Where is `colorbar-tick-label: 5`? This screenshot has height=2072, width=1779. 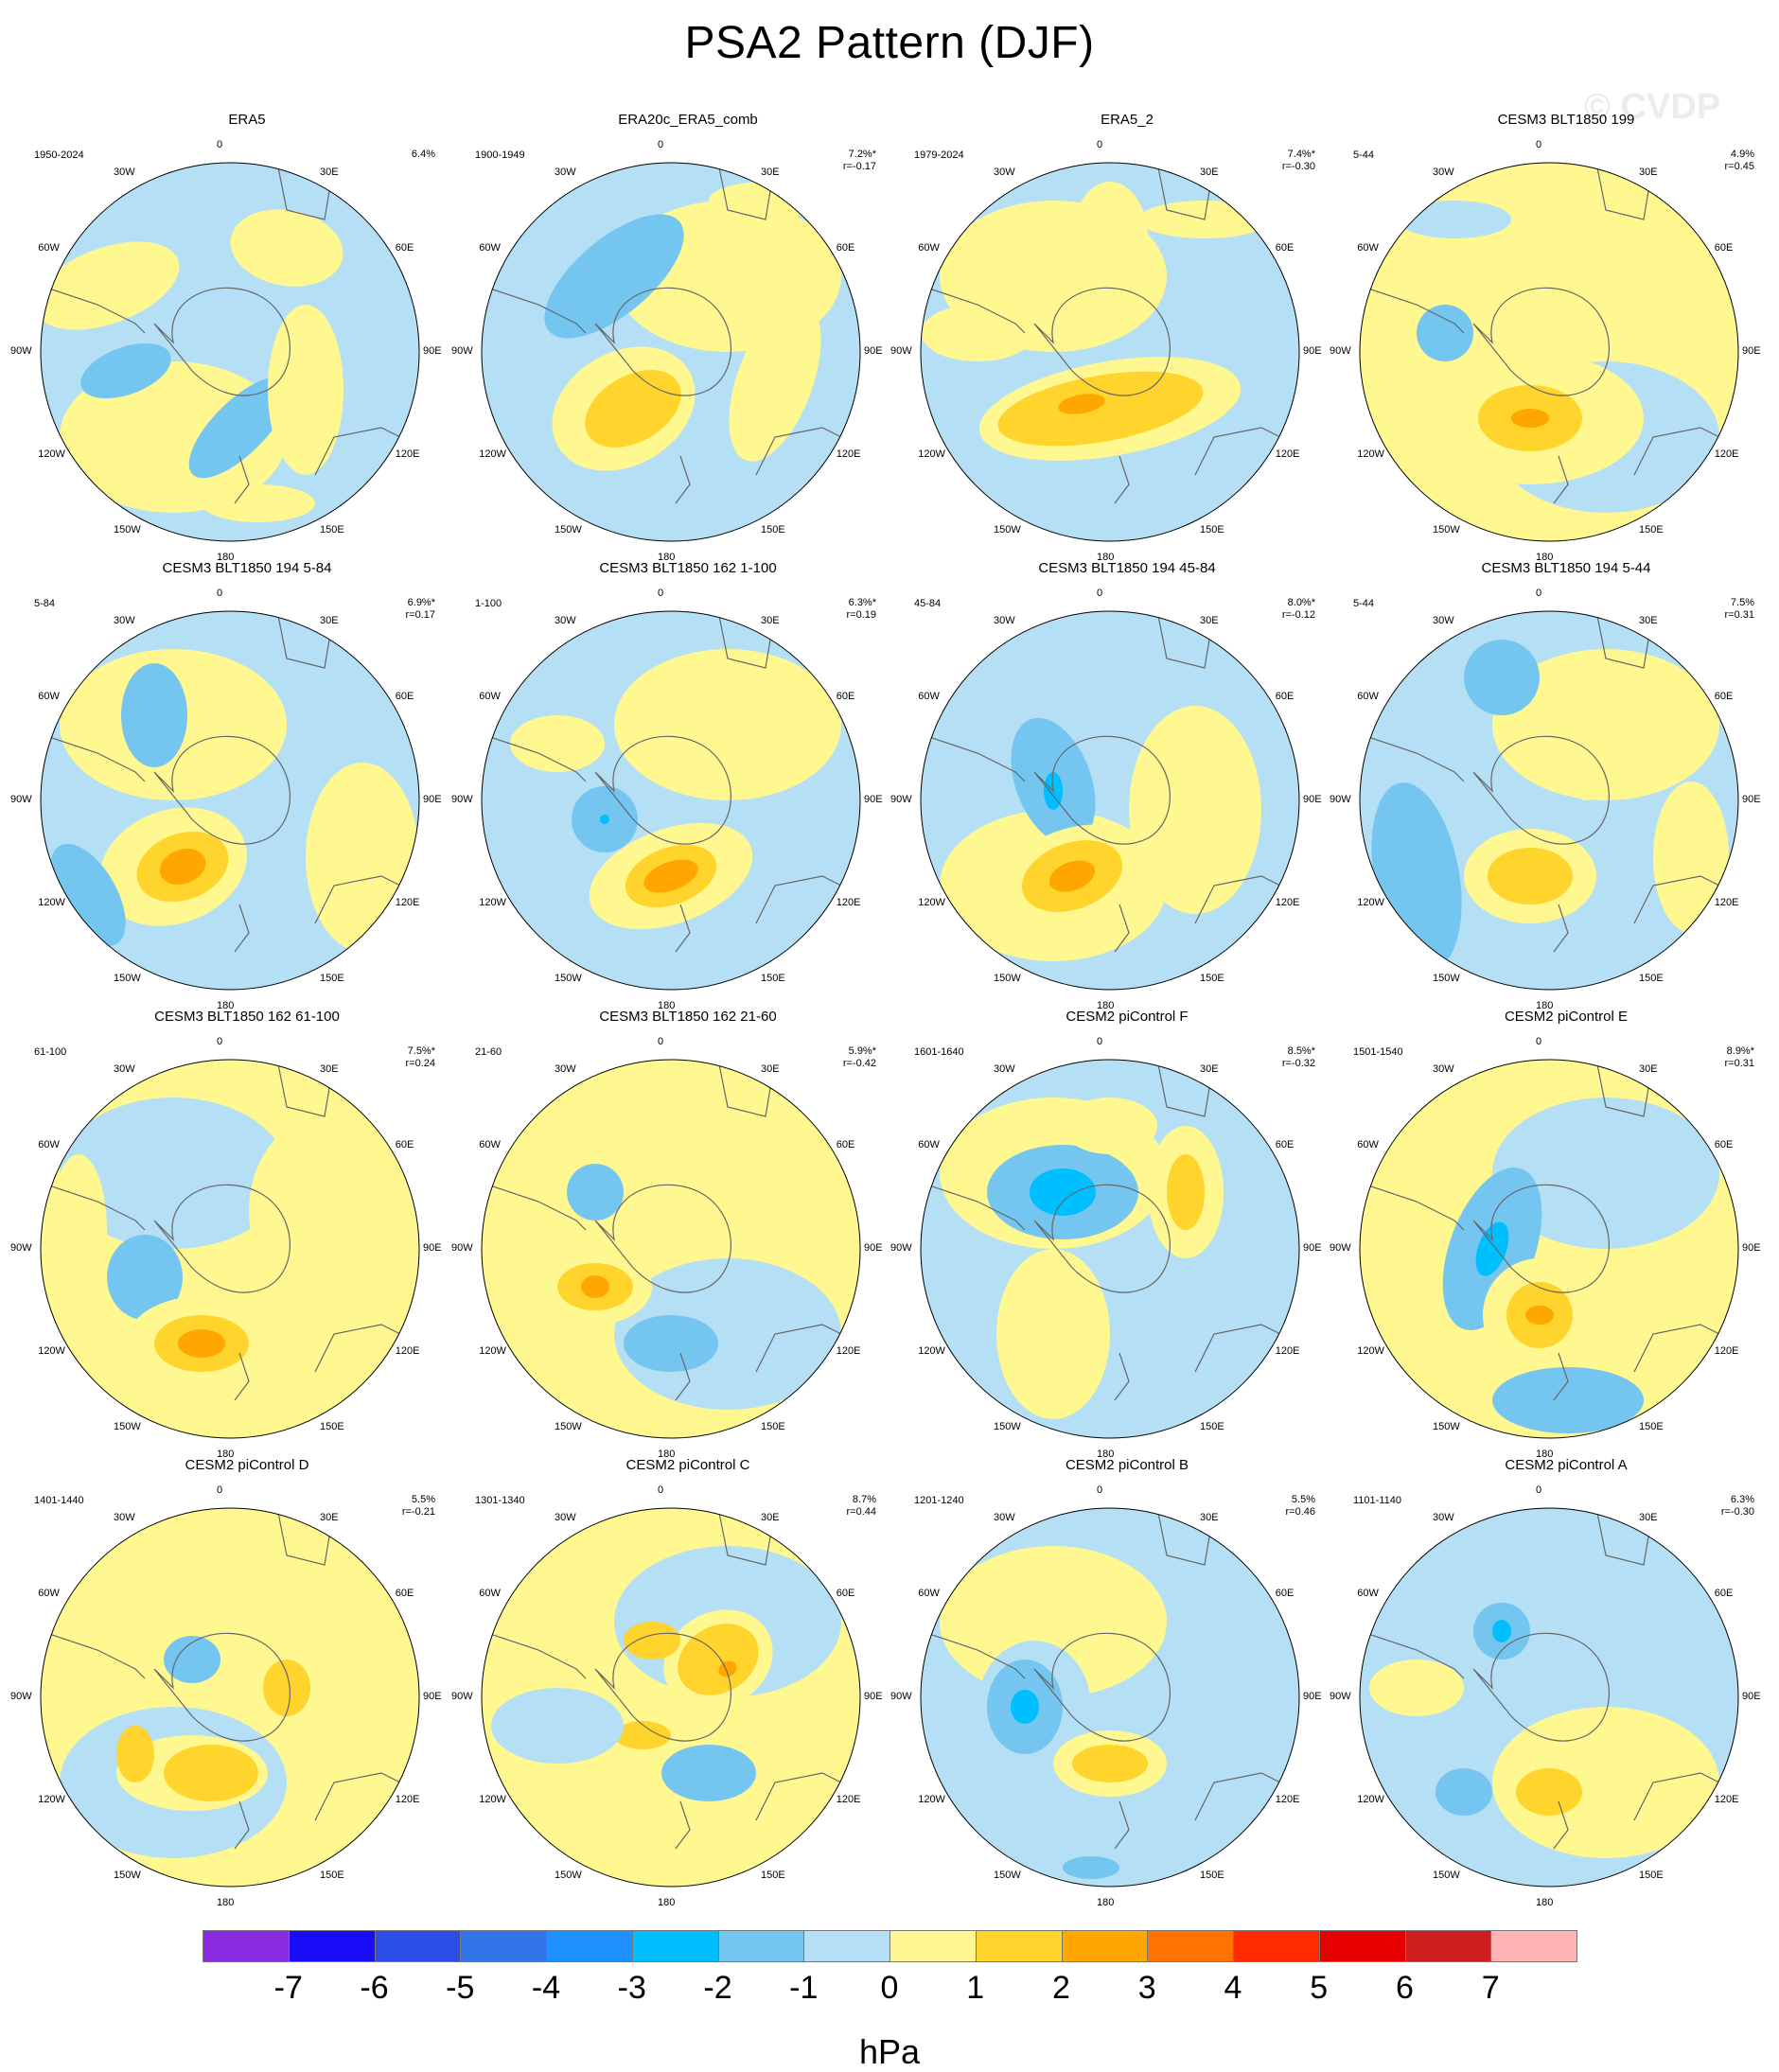
colorbar-tick-label: 5 is located at coordinates (1319, 1988).